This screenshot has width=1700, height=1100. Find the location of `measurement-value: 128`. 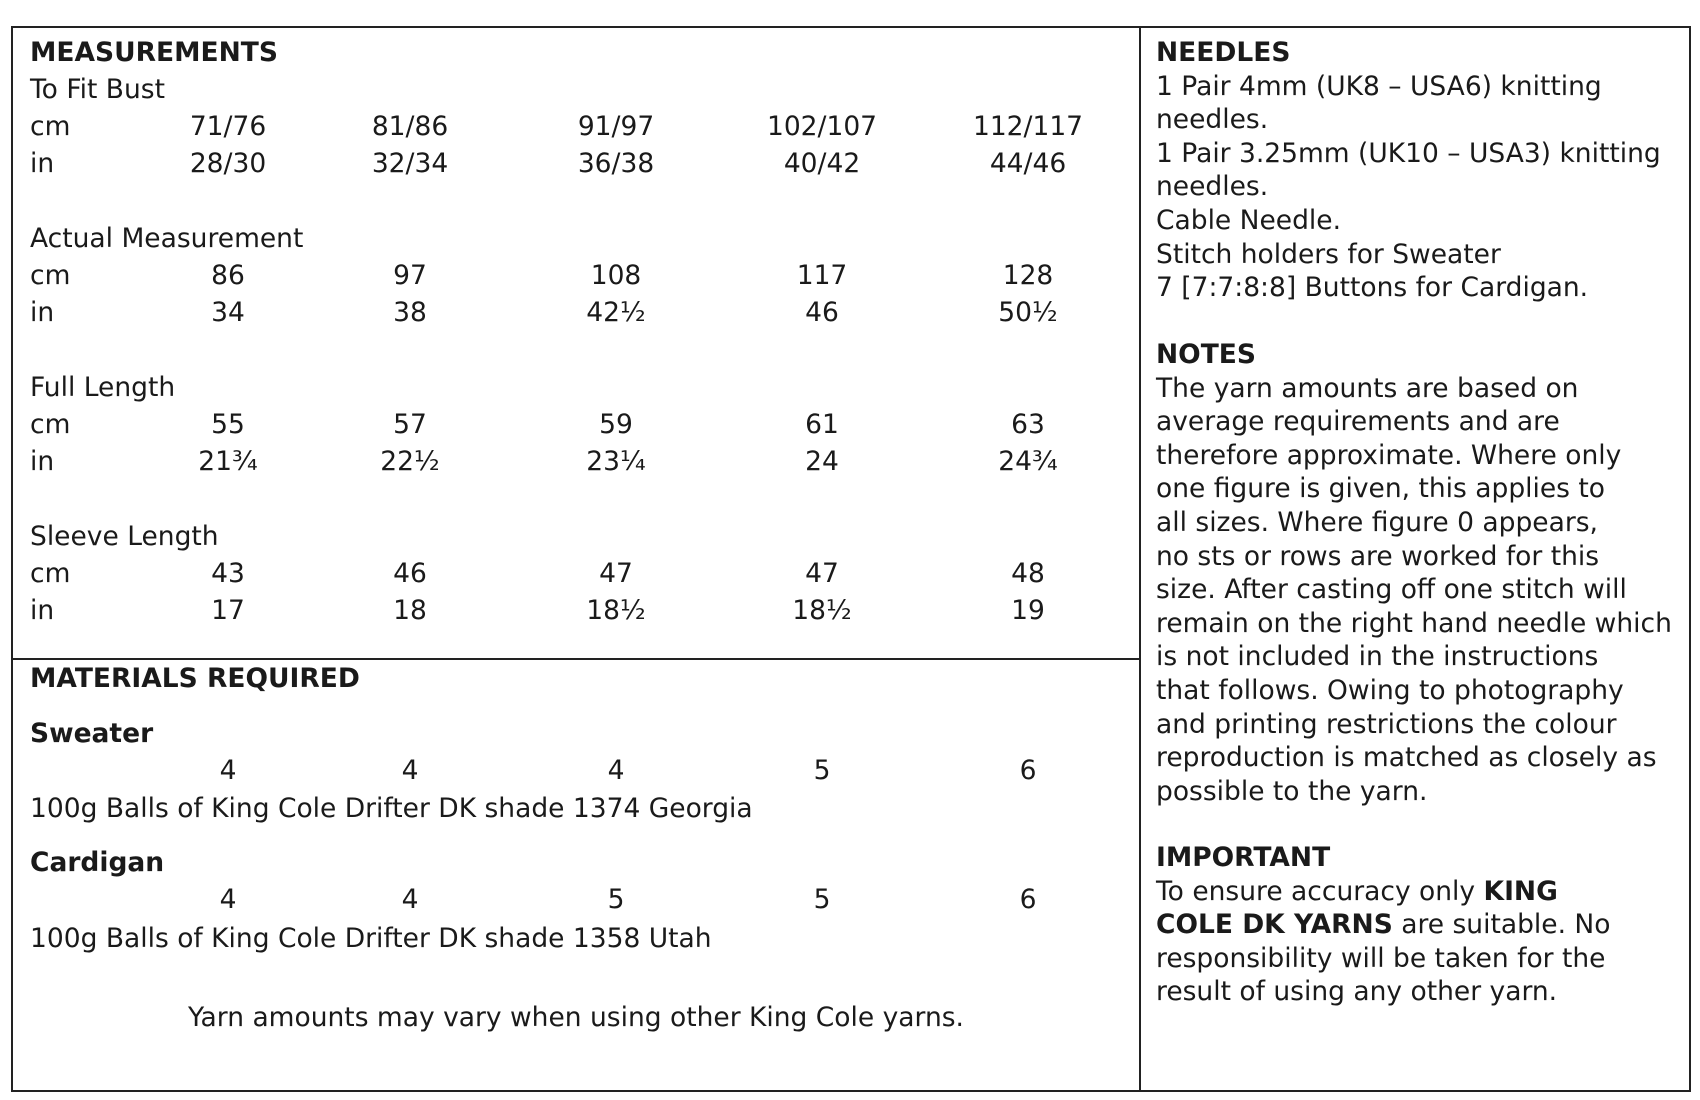

measurement-value: 128 is located at coordinates (1028, 275).